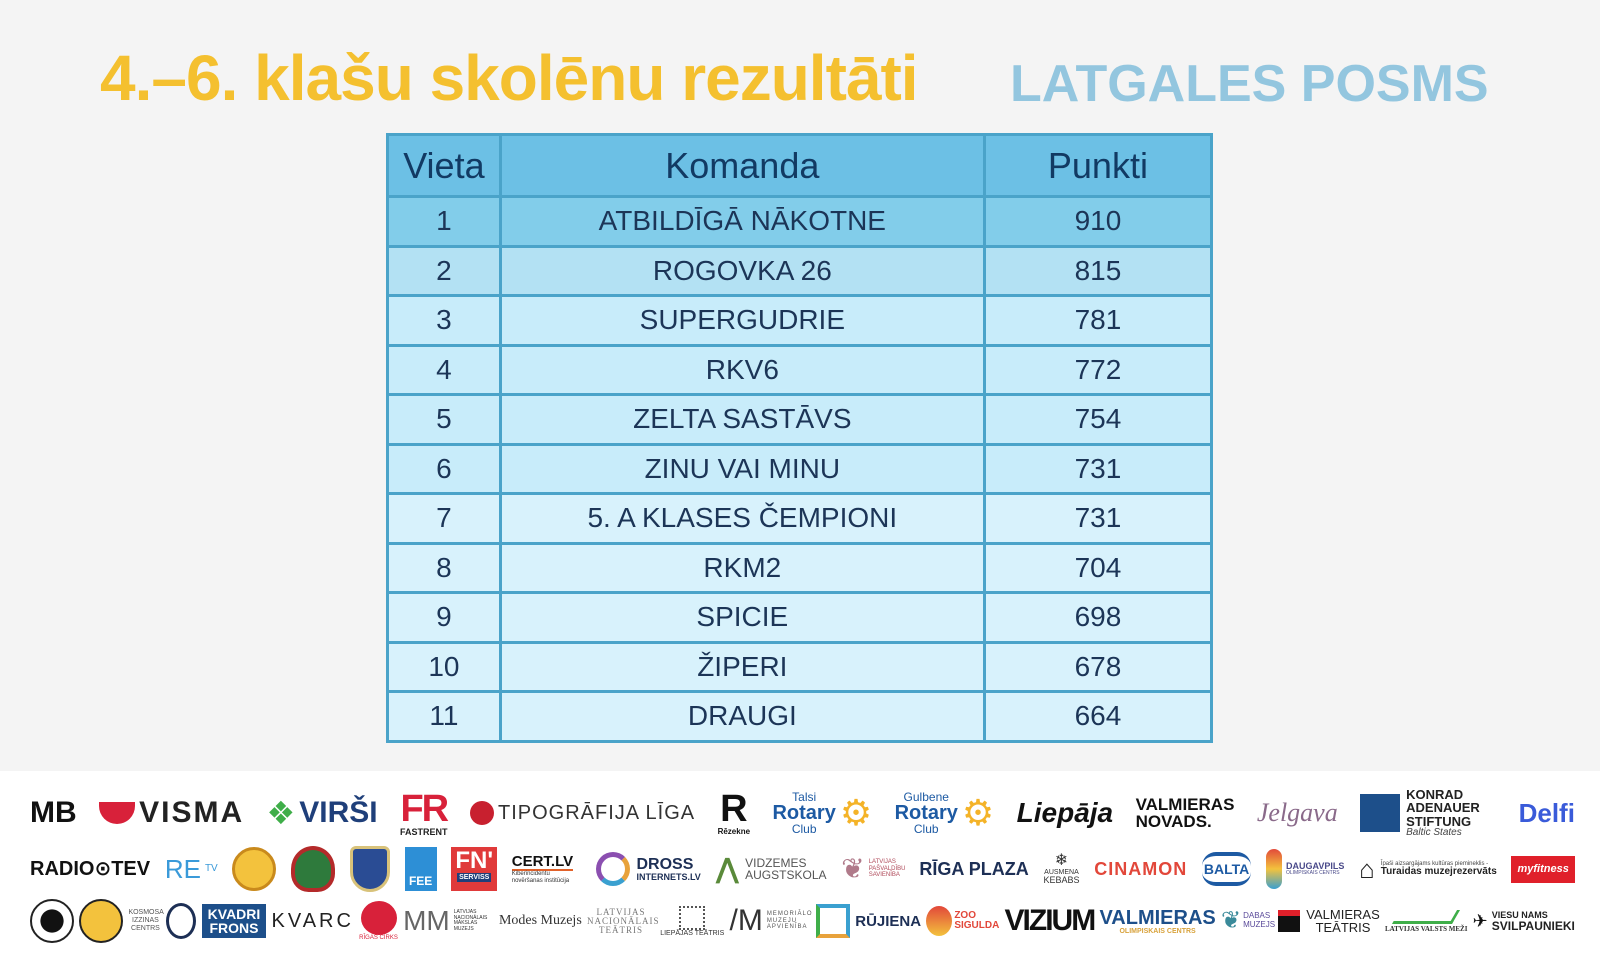 The height and width of the screenshot is (960, 1600). What do you see at coordinates (742, 567) in the screenshot?
I see `team-cell: RKM2` at bounding box center [742, 567].